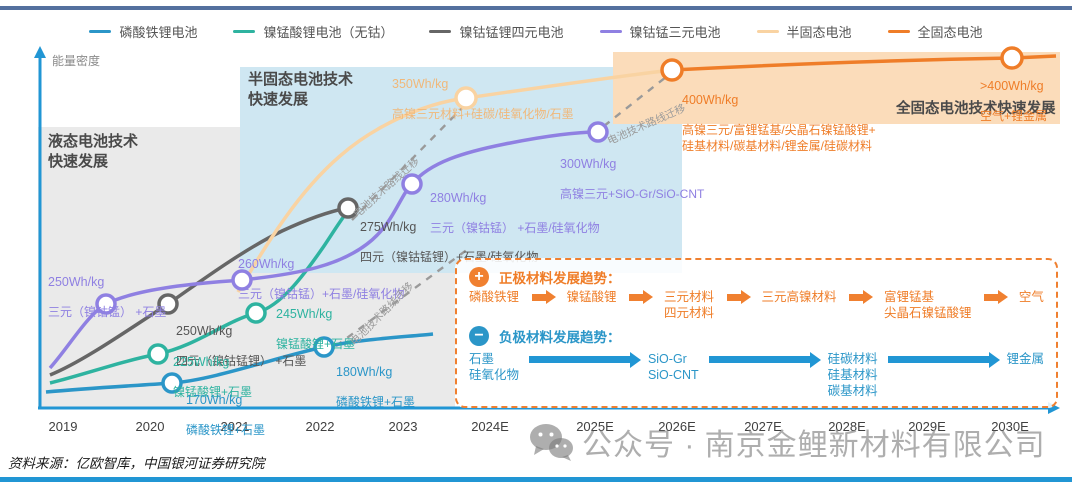 This screenshot has height=484, width=1072. I want to click on legend-item: 磷酸铁锂电池, so click(143, 31).